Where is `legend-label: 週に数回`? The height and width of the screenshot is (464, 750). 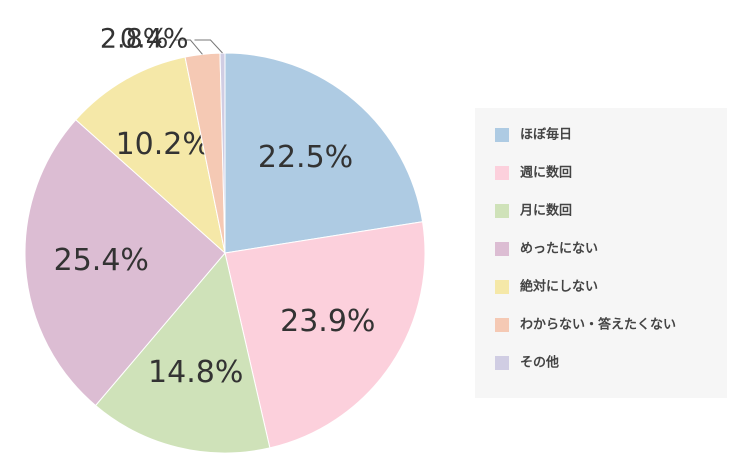 legend-label: 週に数回 is located at coordinates (546, 173).